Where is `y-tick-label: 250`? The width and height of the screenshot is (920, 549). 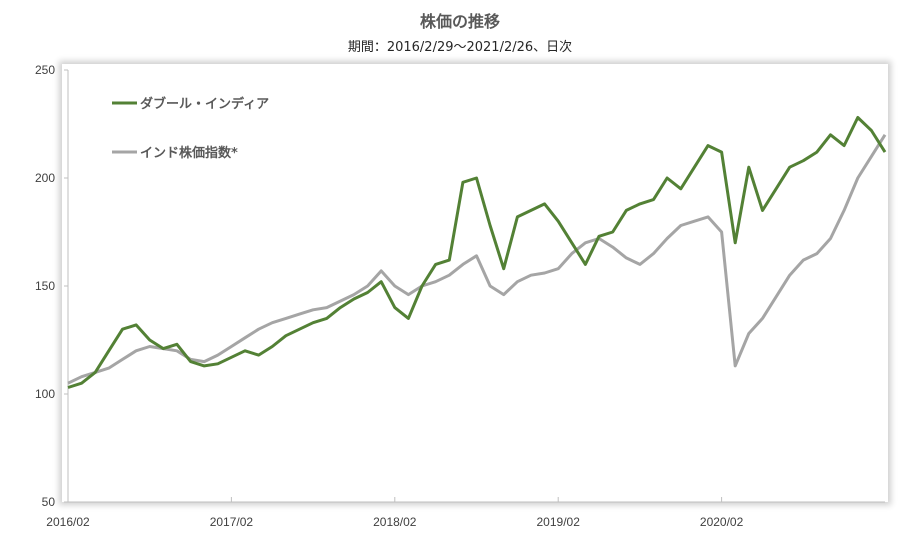
y-tick-label: 250 is located at coordinates (45, 70).